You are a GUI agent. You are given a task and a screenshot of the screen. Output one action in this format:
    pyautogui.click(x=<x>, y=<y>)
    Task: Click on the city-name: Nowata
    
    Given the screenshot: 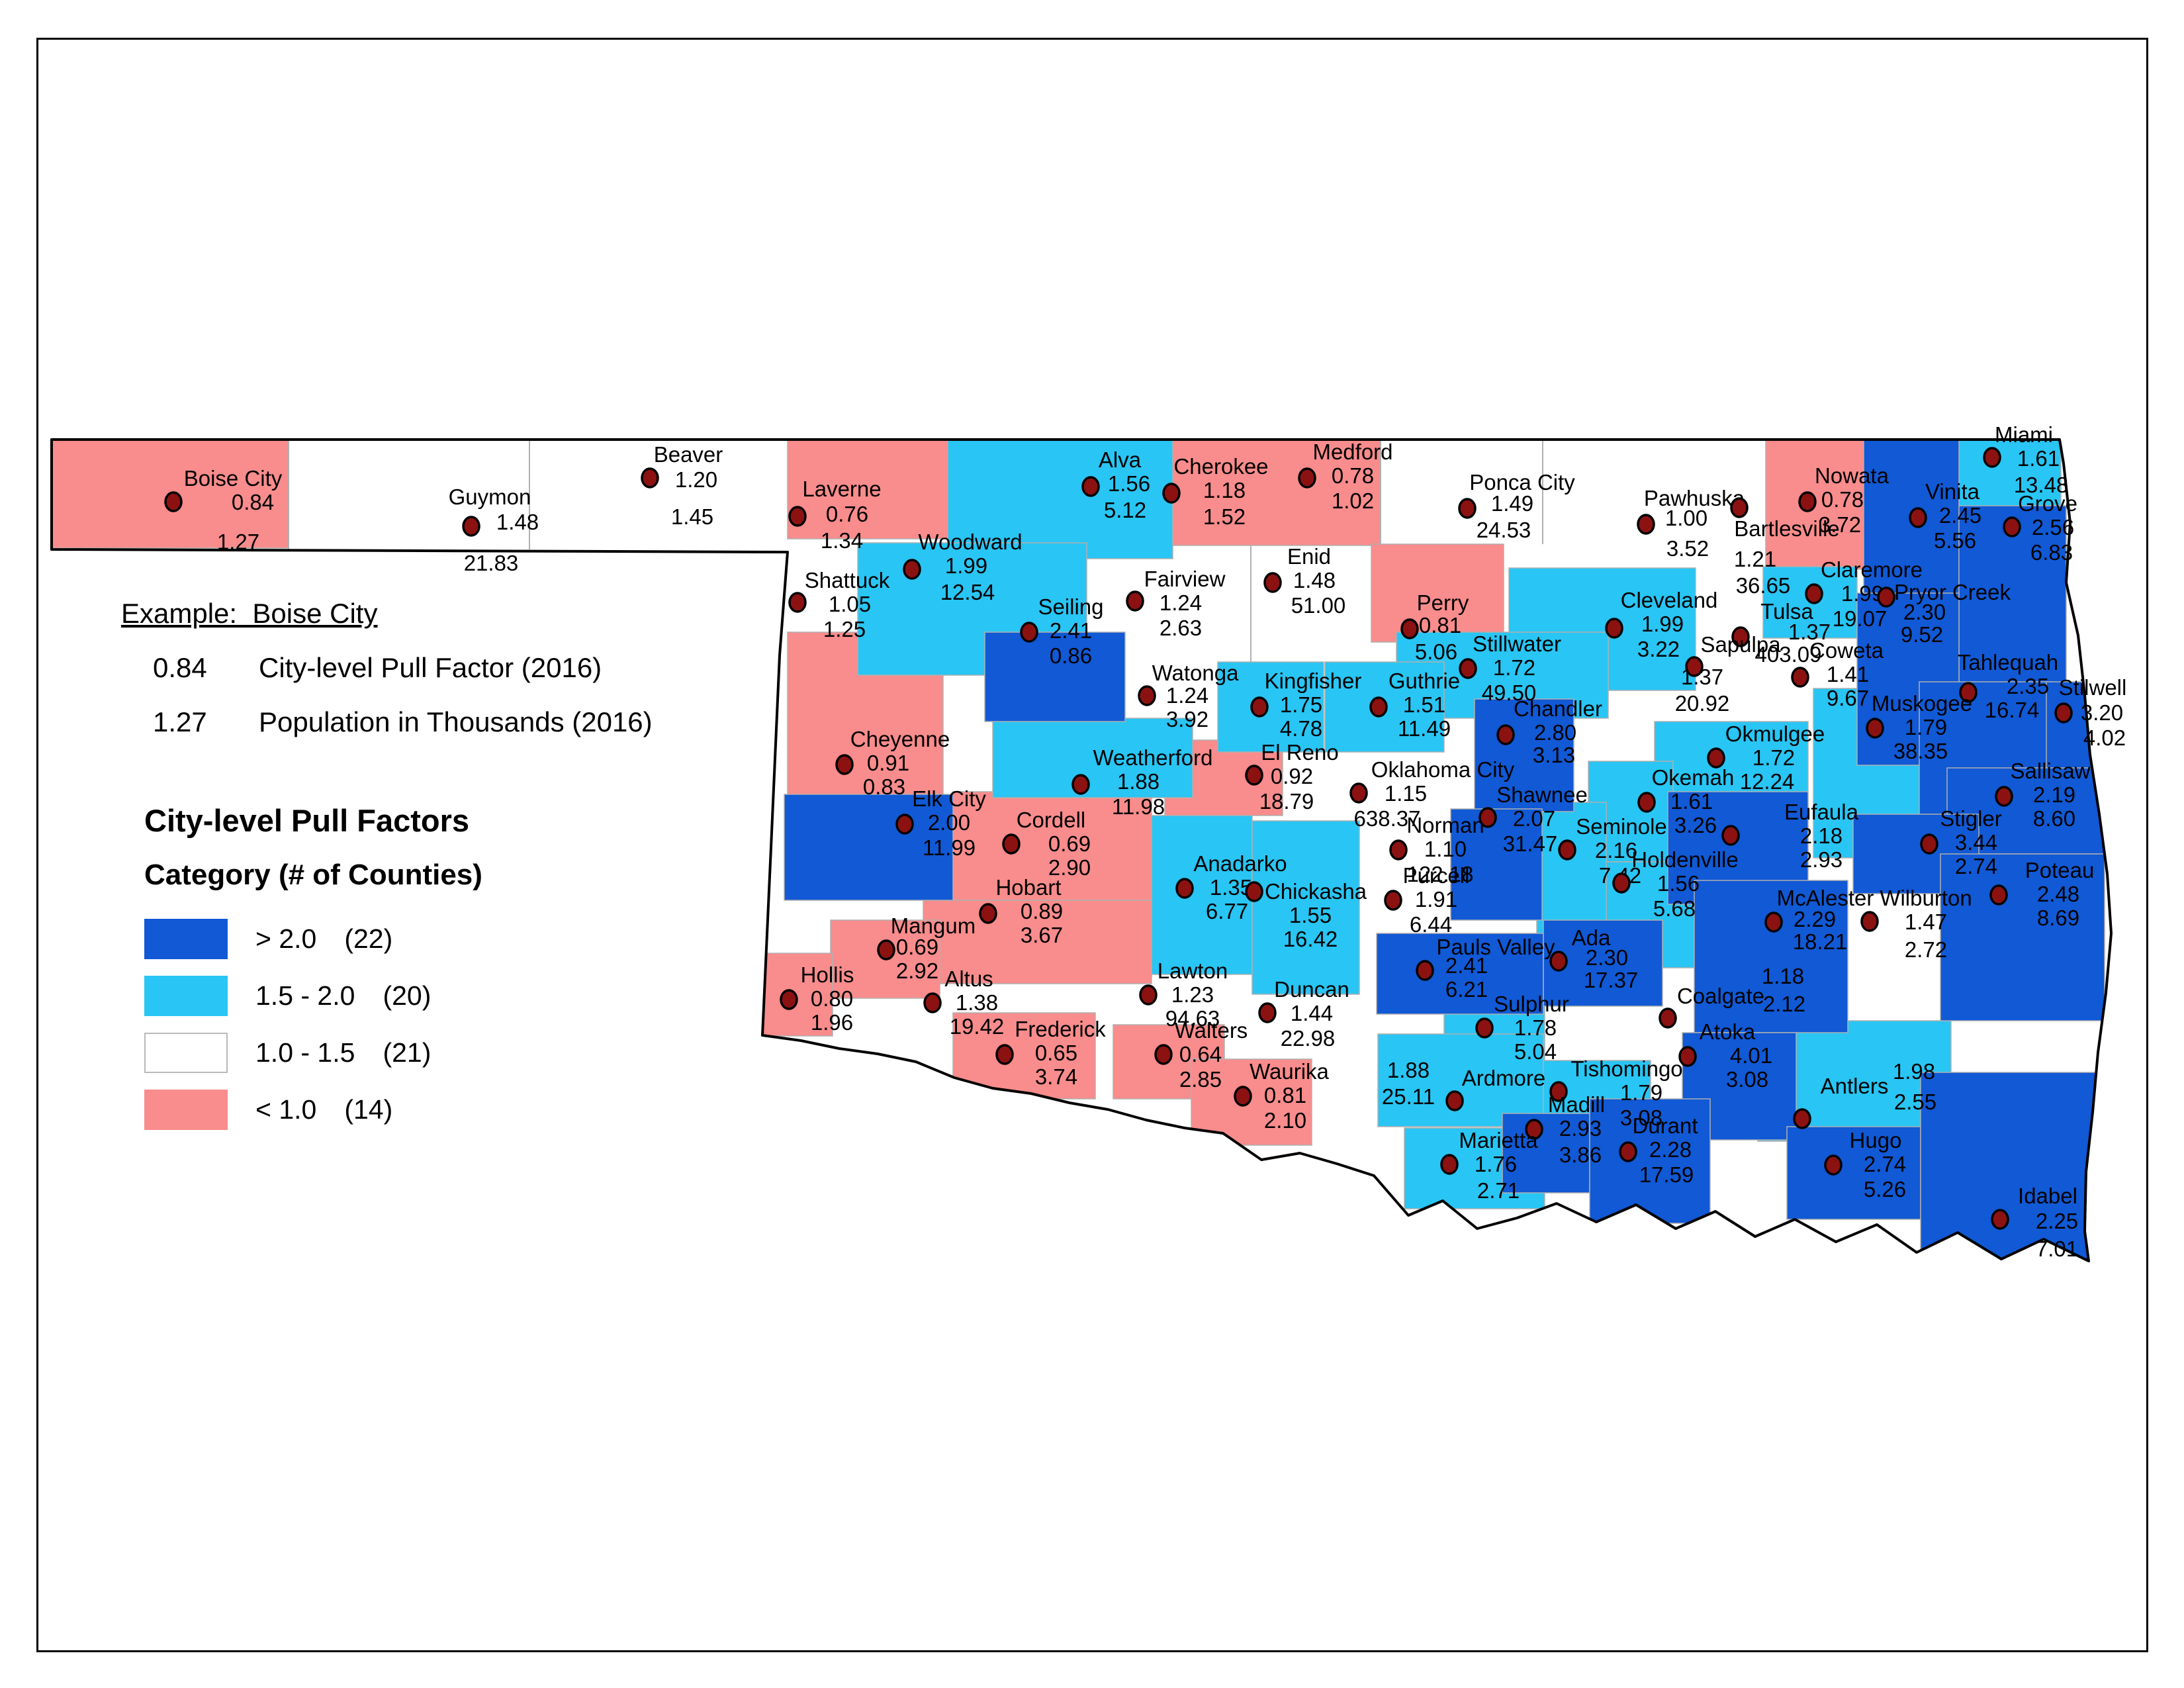 What is the action you would take?
    pyautogui.click(x=1852, y=475)
    